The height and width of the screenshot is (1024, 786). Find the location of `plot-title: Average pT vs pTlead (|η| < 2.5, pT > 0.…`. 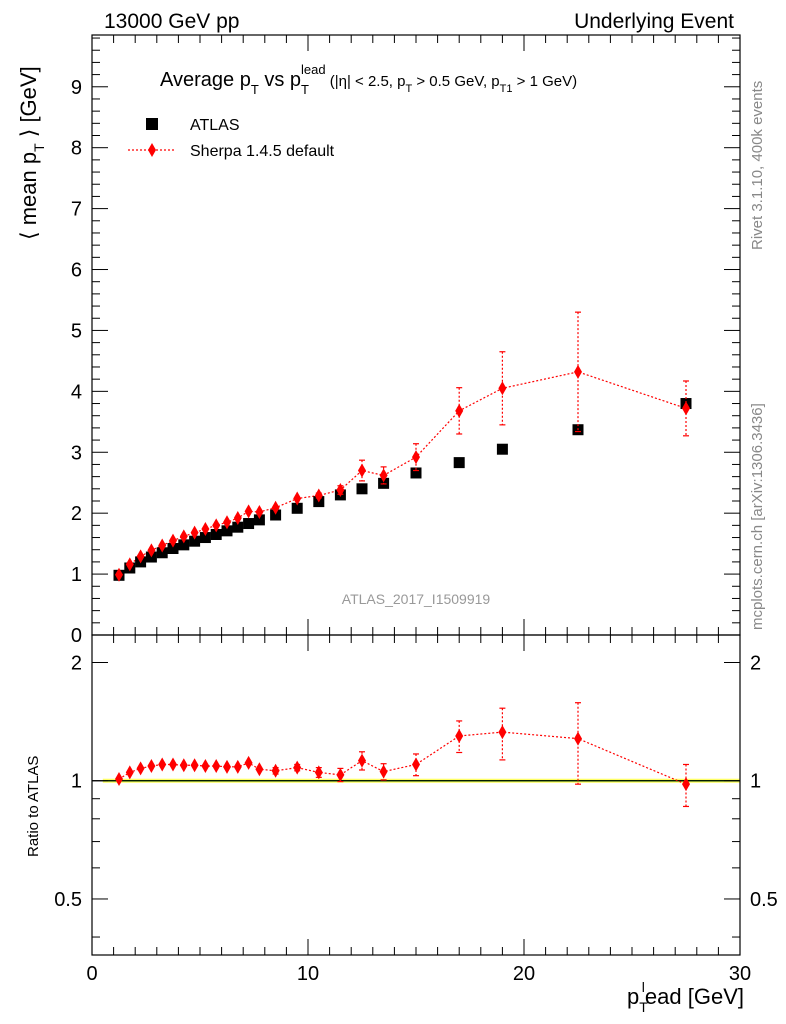

plot-title: Average pT vs pTlead (|η| < 2.5, pT > 0.… is located at coordinates (368, 79).